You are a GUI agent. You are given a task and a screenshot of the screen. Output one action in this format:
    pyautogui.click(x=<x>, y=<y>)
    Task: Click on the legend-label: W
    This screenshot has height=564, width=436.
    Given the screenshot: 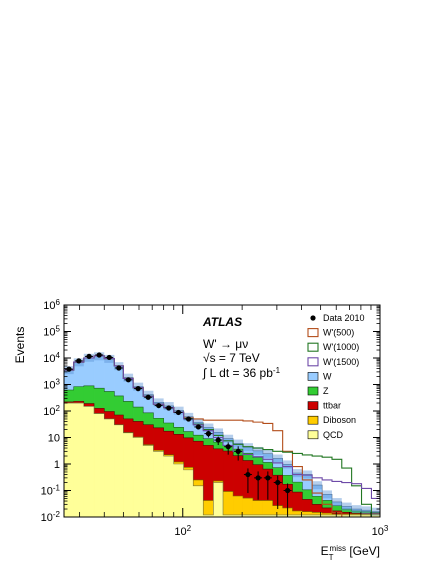 What is the action you would take?
    pyautogui.click(x=327, y=376)
    